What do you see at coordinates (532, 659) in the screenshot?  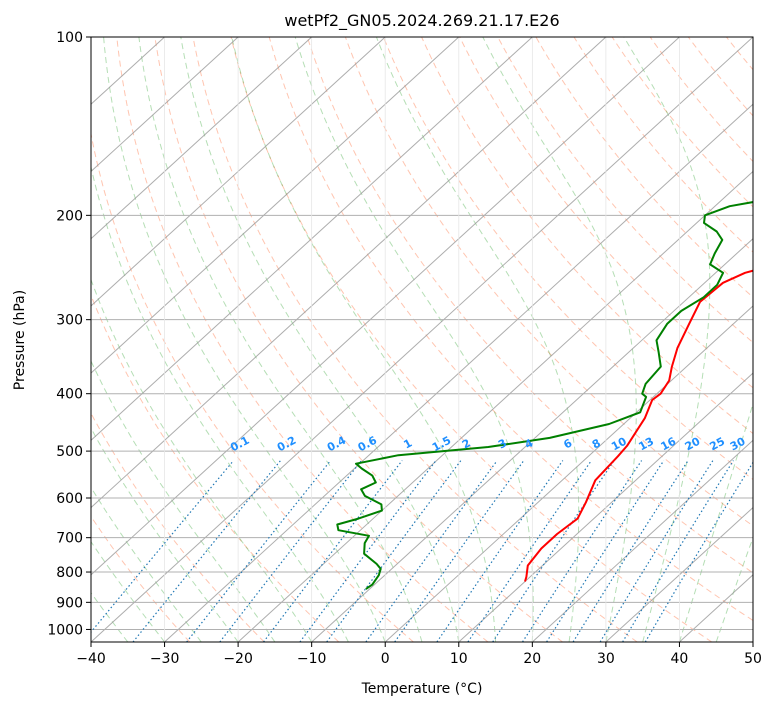 I see `x-tick-label: 20` at bounding box center [532, 659].